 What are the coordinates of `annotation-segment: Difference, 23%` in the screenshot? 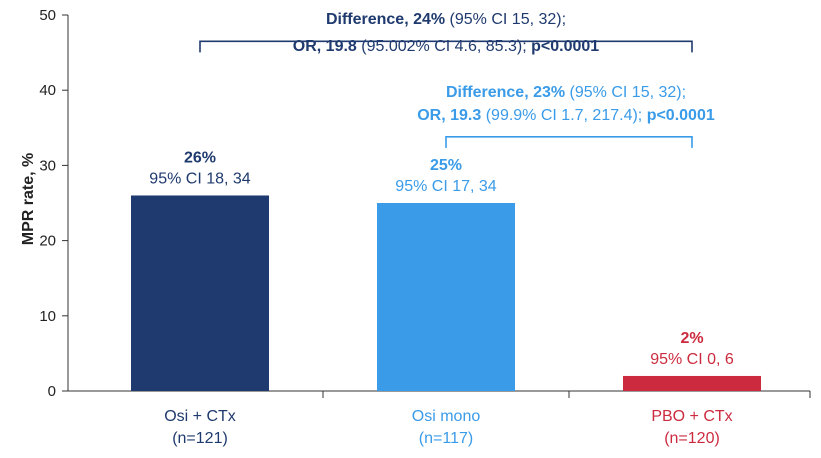 It's located at (505, 92).